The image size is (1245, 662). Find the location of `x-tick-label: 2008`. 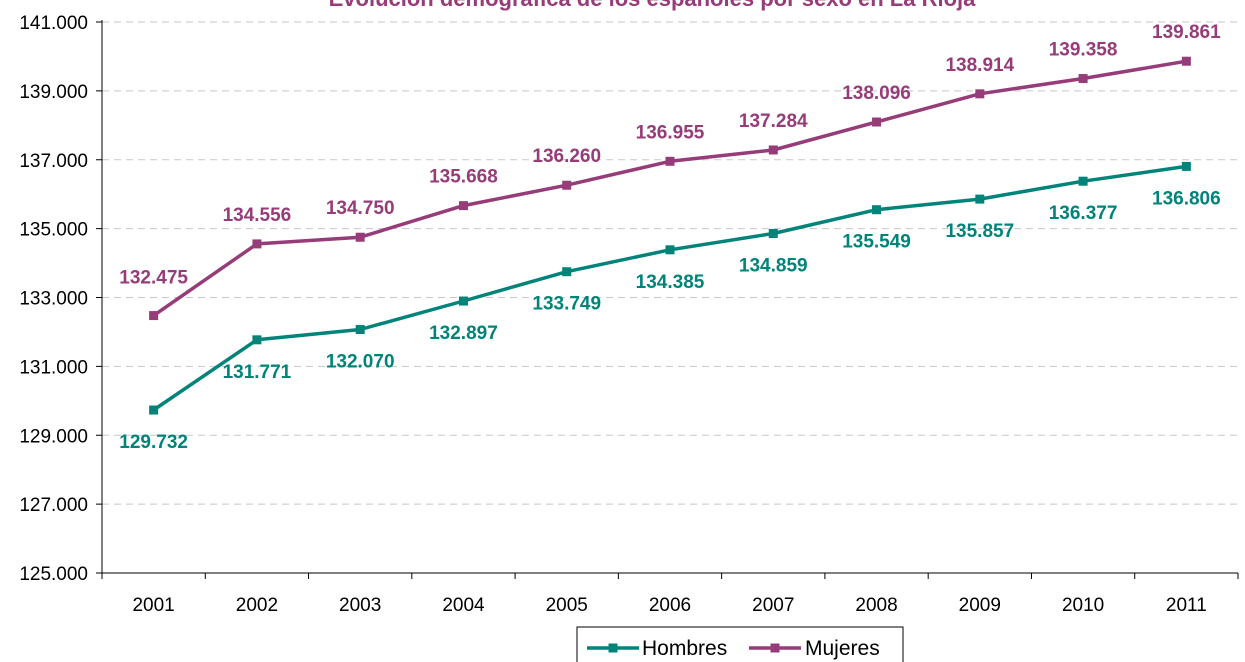

x-tick-label: 2008 is located at coordinates (876, 605).